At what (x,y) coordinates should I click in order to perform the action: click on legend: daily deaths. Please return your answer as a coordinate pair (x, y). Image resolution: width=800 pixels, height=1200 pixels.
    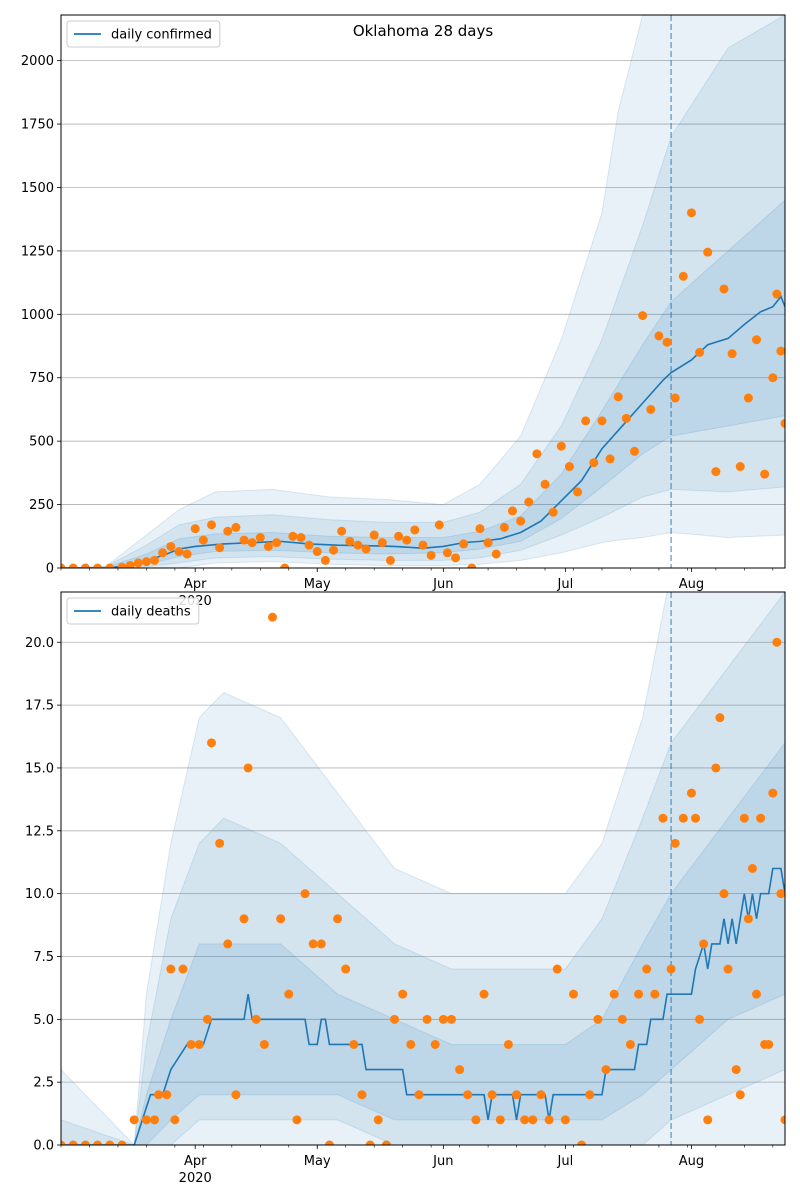
    Looking at the image, I should click on (133, 611).